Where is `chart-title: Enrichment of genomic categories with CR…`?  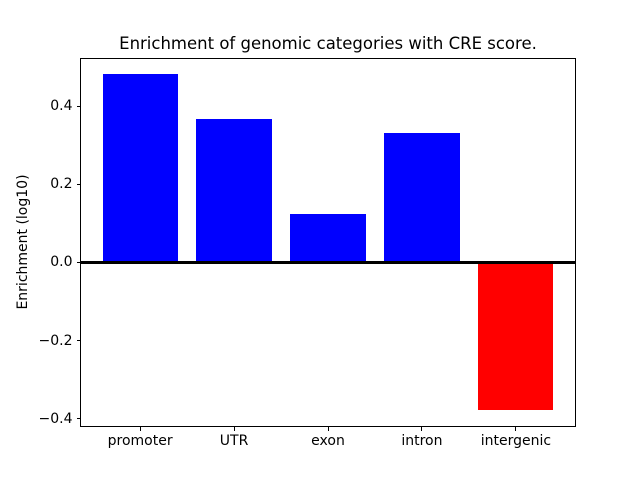 chart-title: Enrichment of genomic categories with CR… is located at coordinates (328, 43).